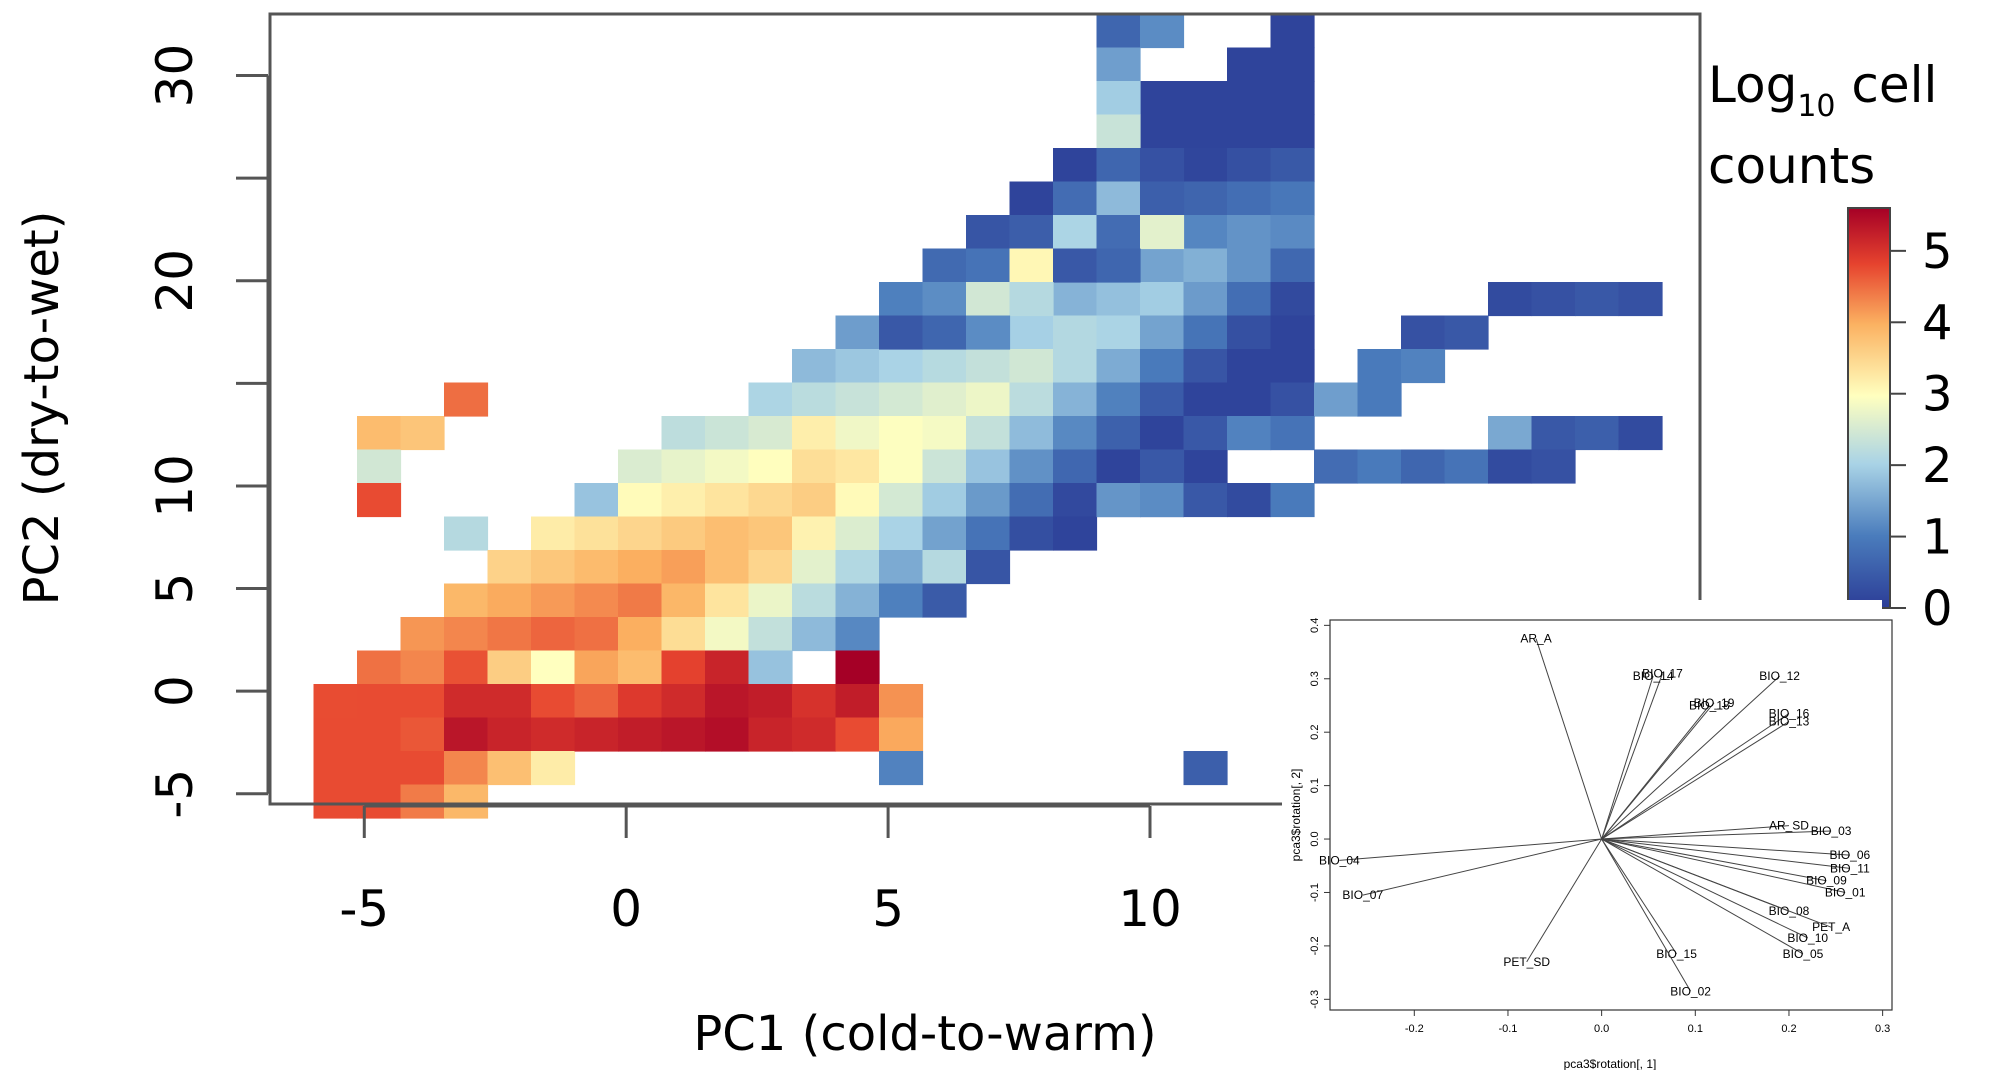 Image resolution: width=1993 pixels, height=1070 pixels. What do you see at coordinates (1315, 678) in the screenshot?
I see `inset-y-tick-label: 0.3` at bounding box center [1315, 678].